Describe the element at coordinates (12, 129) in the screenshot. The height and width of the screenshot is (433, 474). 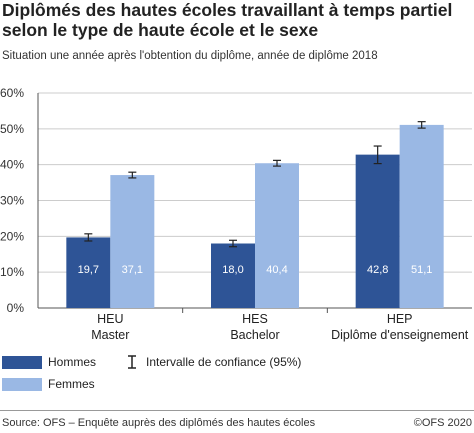
I see `y-tick-label: 50%` at that location.